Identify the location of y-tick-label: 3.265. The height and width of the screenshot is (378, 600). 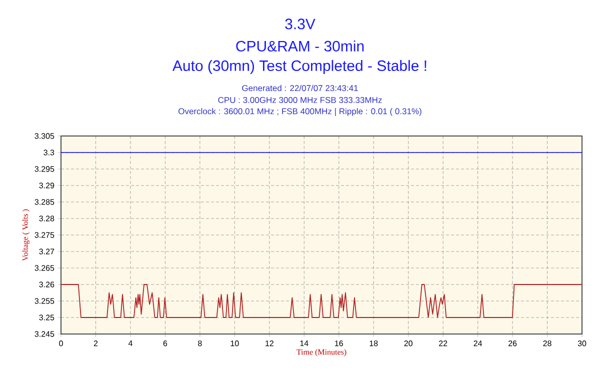
(44, 268).